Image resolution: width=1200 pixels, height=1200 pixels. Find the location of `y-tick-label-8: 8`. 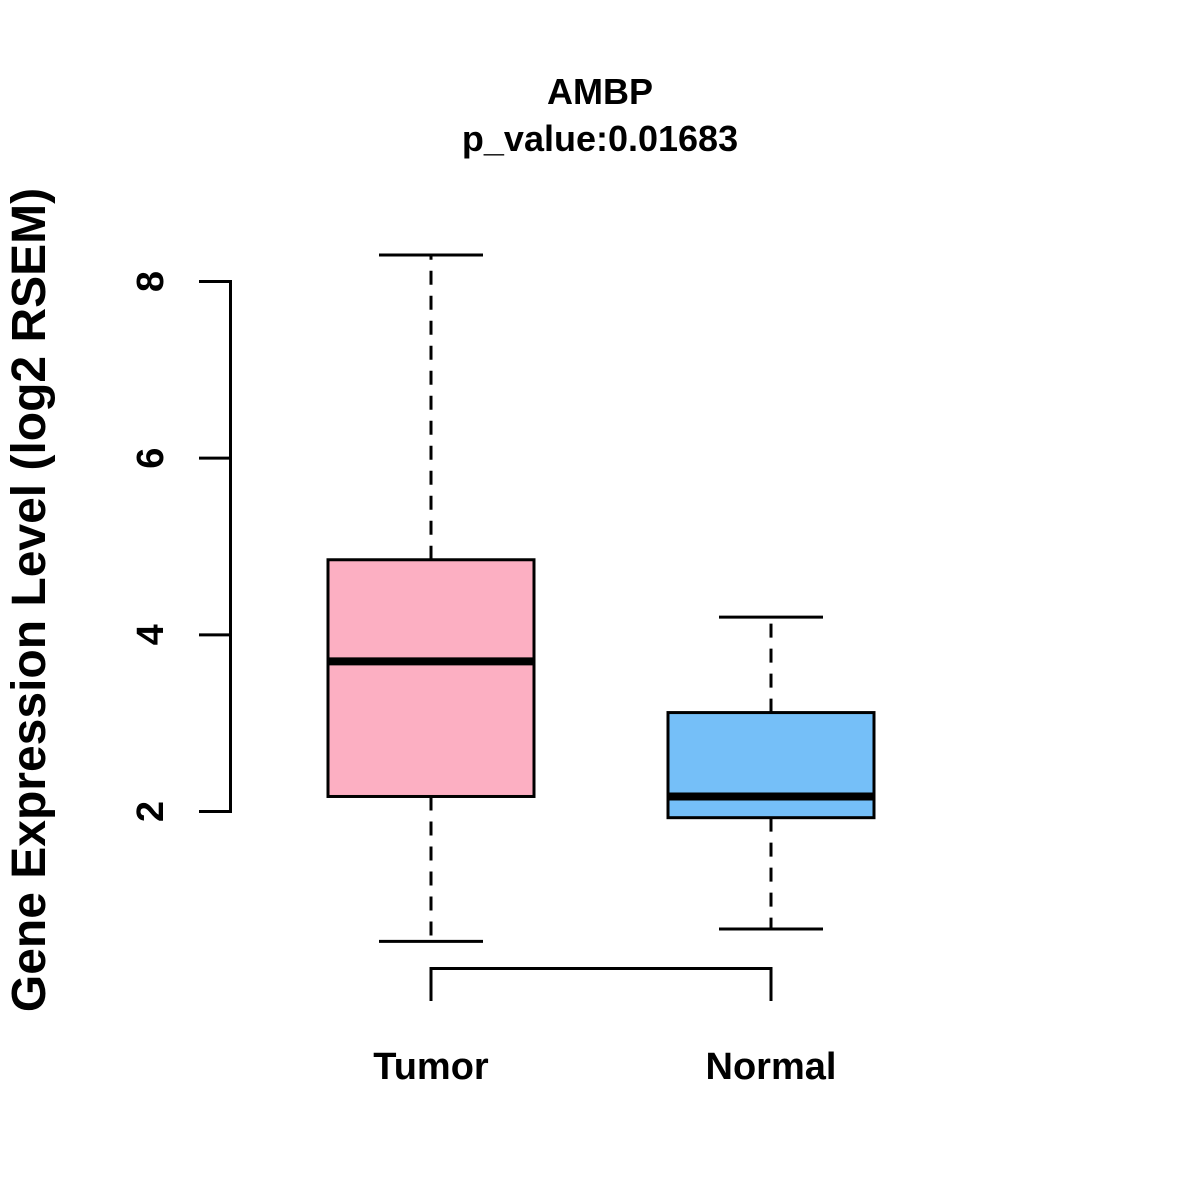

y-tick-label-8: 8 is located at coordinates (151, 281).